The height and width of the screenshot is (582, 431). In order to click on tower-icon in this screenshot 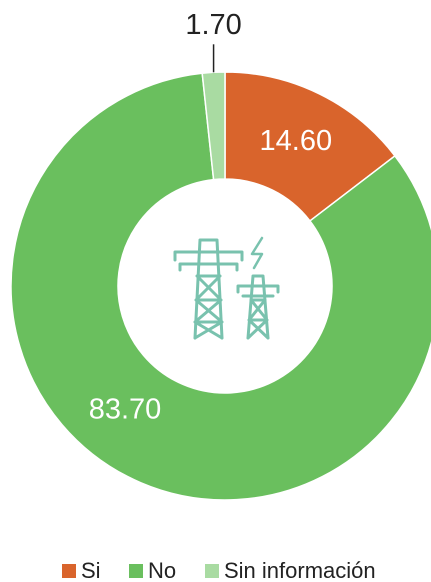, I will do `click(226, 288)`.